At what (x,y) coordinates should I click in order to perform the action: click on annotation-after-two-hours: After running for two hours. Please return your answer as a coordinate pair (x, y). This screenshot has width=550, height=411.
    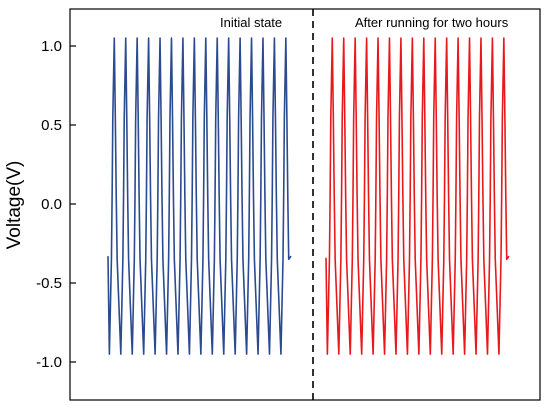
    Looking at the image, I should click on (432, 22).